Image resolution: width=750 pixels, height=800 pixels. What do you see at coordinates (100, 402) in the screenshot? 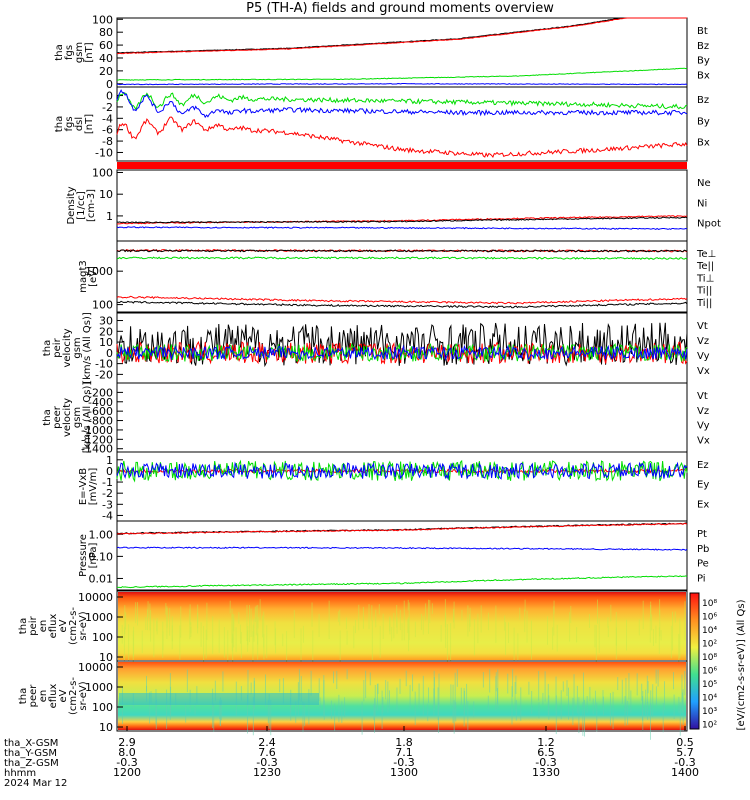
I see `y-tick-label: -400` at bounding box center [100, 402].